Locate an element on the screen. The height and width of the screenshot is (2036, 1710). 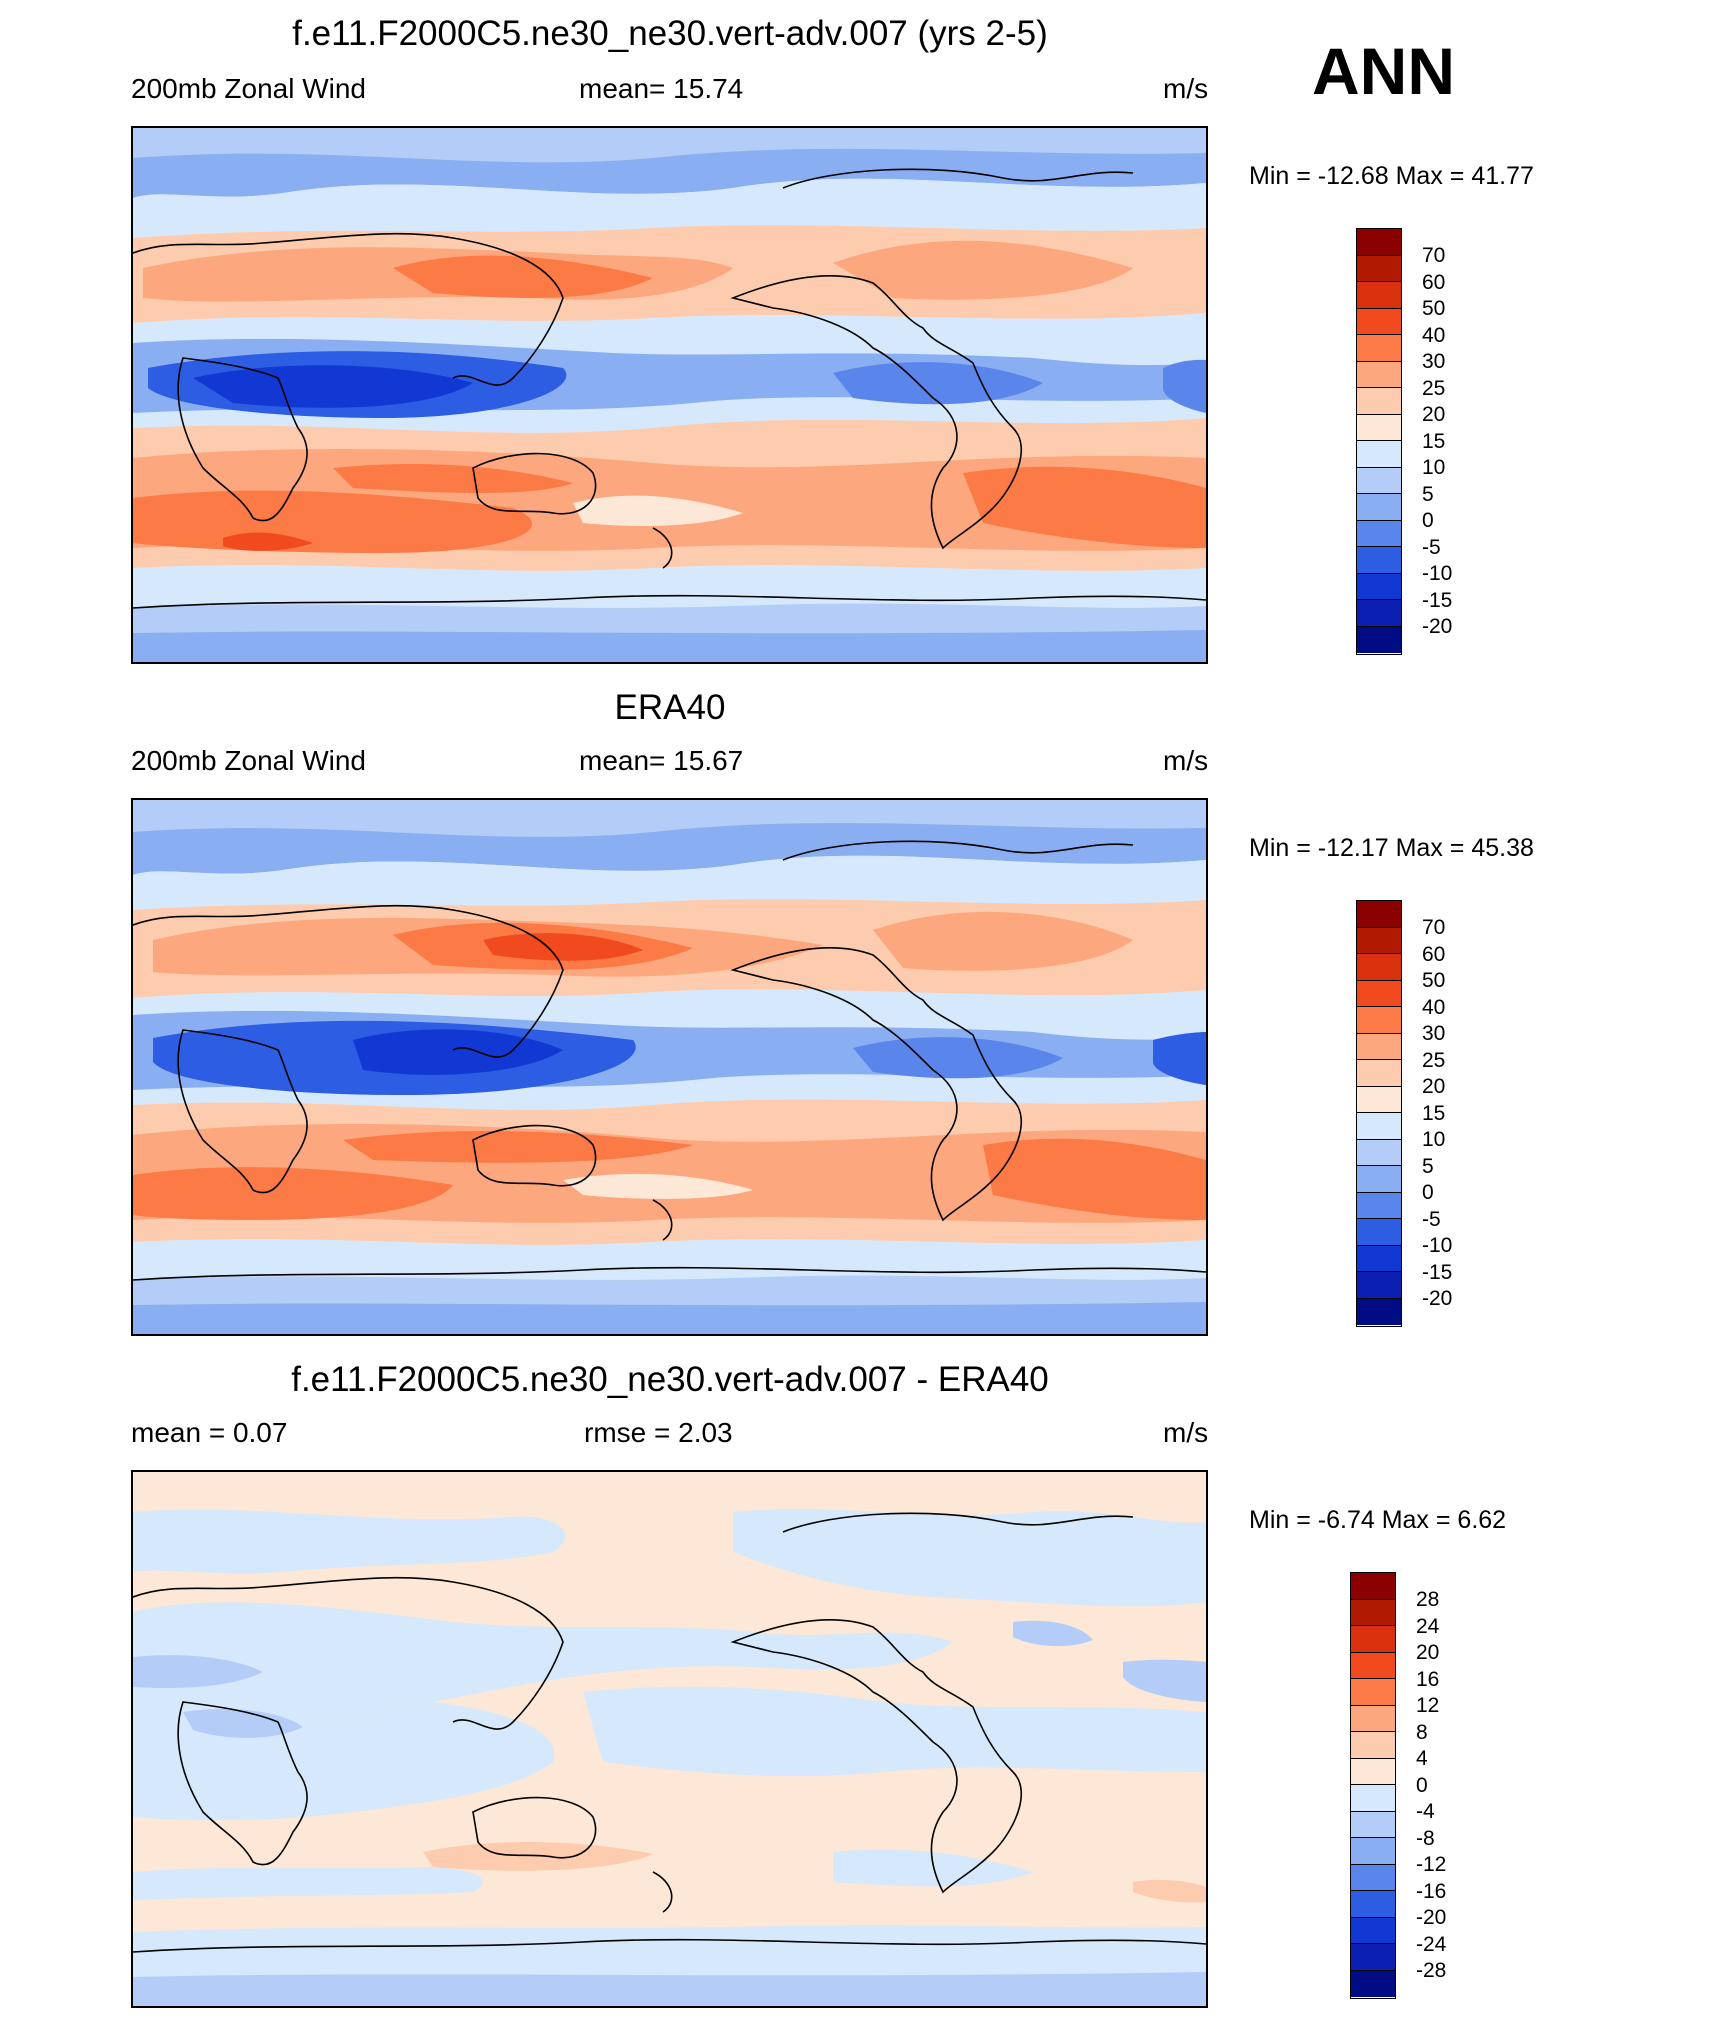
colorbar-tick-label: 28 is located at coordinates (1428, 1599).